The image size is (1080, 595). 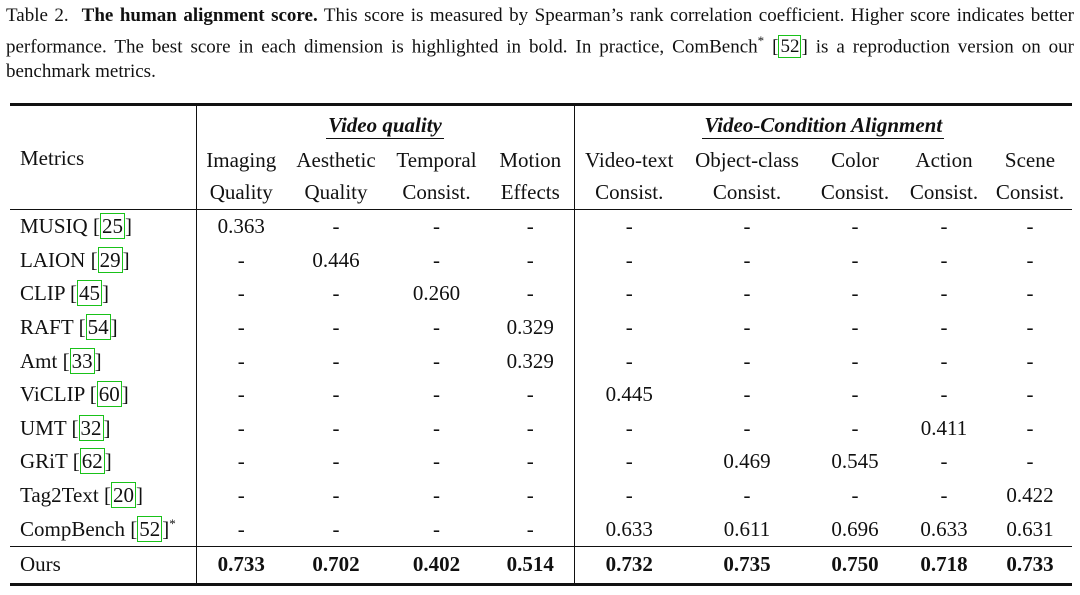 What do you see at coordinates (91, 427) in the screenshot?
I see `citation-link: 32` at bounding box center [91, 427].